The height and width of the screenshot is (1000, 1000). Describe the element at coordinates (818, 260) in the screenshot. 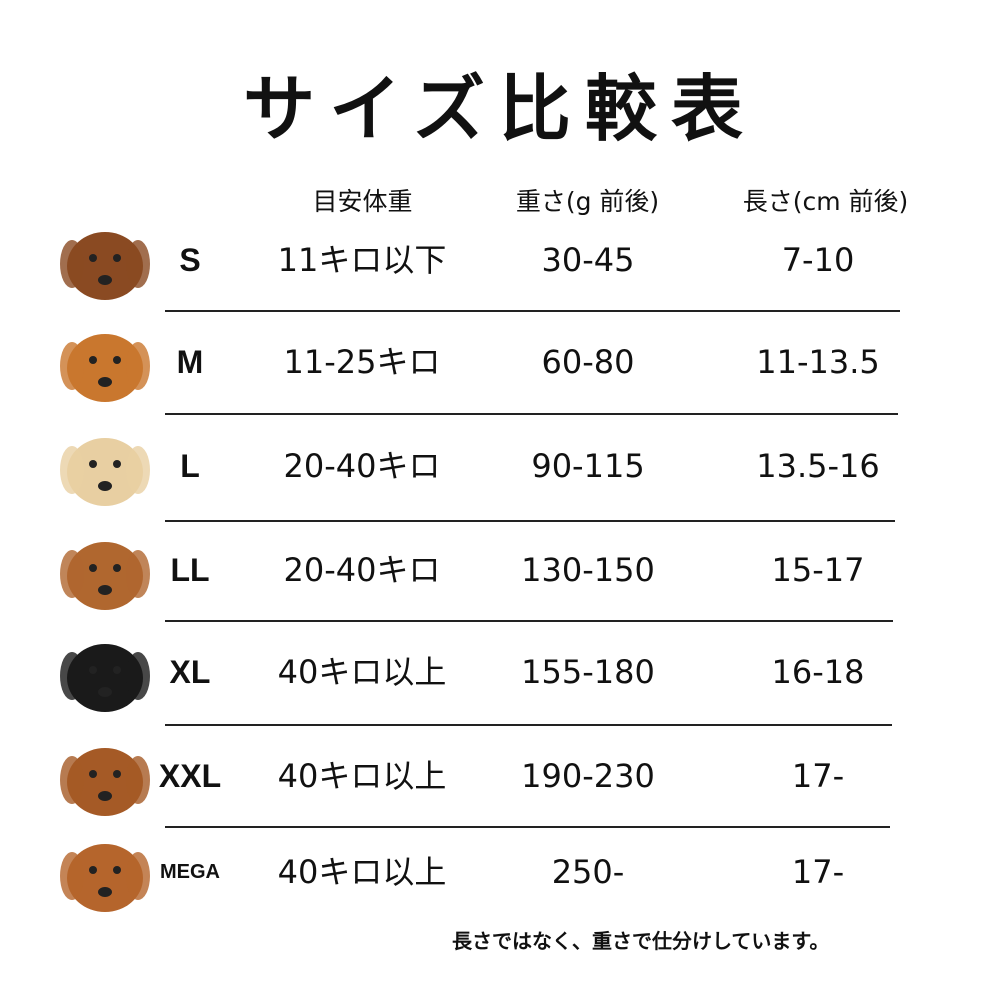

I see `length-cell: 7-10` at that location.